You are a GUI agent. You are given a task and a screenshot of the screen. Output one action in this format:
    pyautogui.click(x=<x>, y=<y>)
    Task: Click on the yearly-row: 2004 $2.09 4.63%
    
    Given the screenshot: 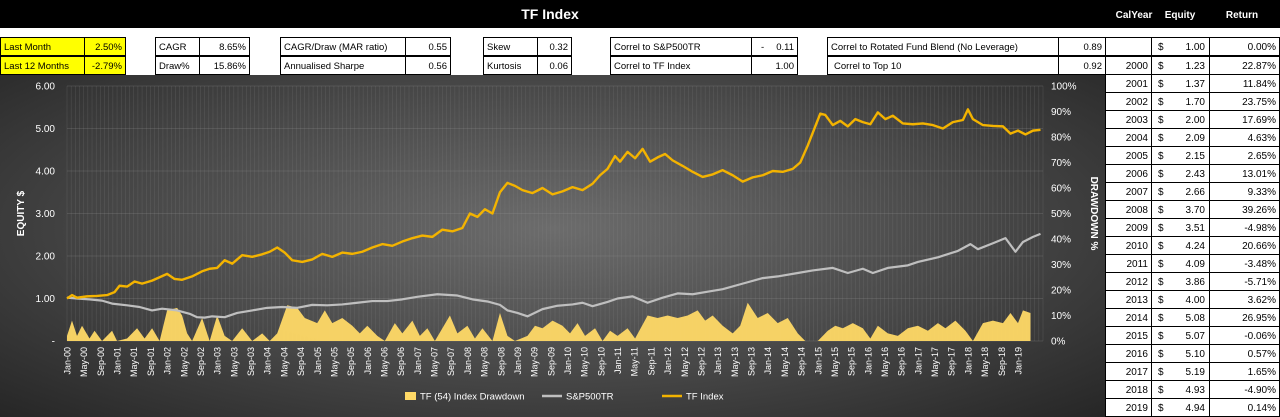 What is the action you would take?
    pyautogui.click(x=1192, y=137)
    